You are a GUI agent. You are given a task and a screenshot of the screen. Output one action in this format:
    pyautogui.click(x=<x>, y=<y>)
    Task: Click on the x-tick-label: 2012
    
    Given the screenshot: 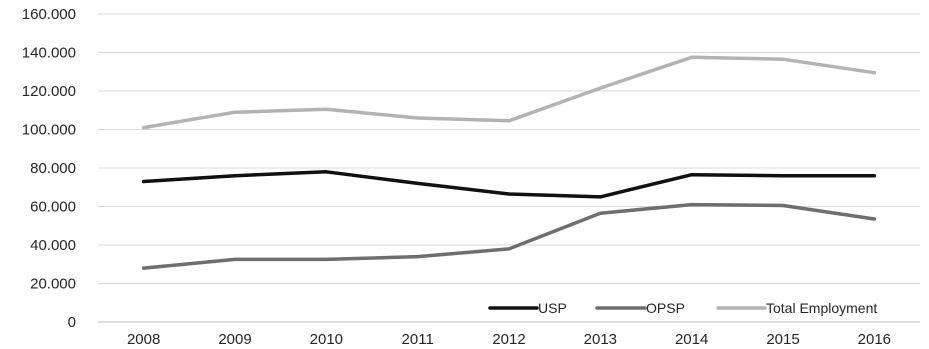 What is the action you would take?
    pyautogui.click(x=508, y=339)
    